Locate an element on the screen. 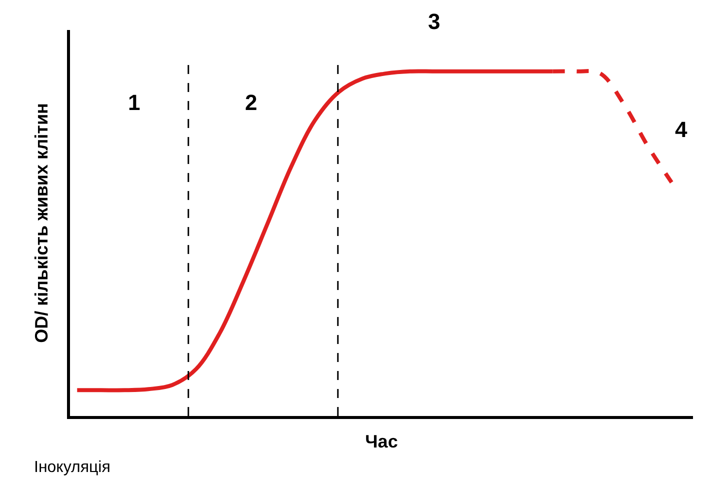  text: Інокуляція is located at coordinates (72, 467).